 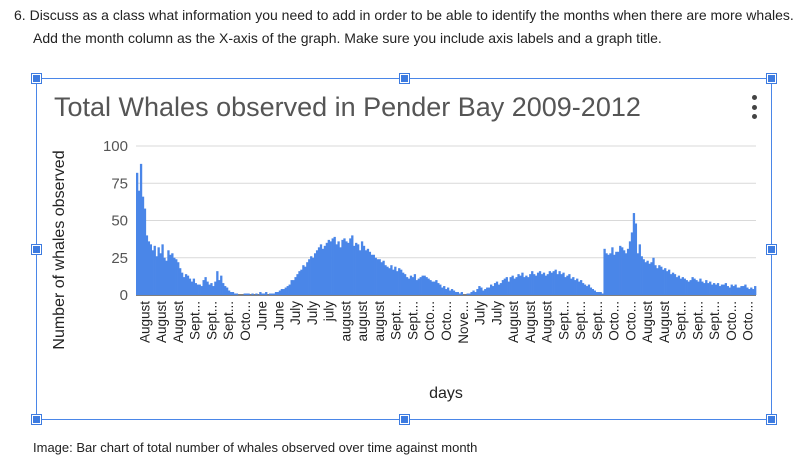 I want to click on resize-handle-middle-left, so click(x=36, y=249).